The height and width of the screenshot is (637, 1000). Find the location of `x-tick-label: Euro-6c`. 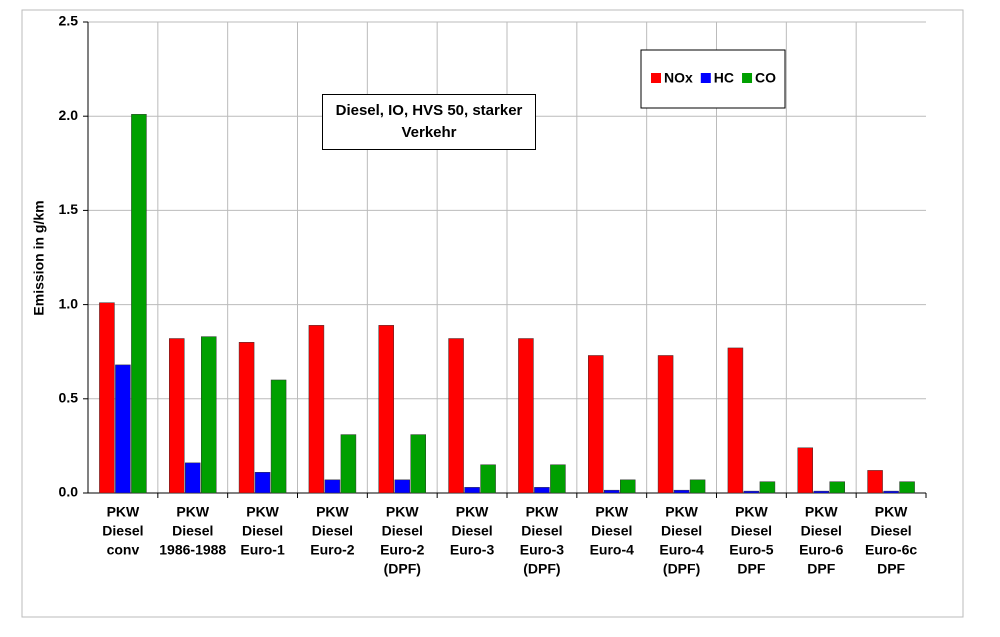

x-tick-label: Euro-6c is located at coordinates (891, 550).